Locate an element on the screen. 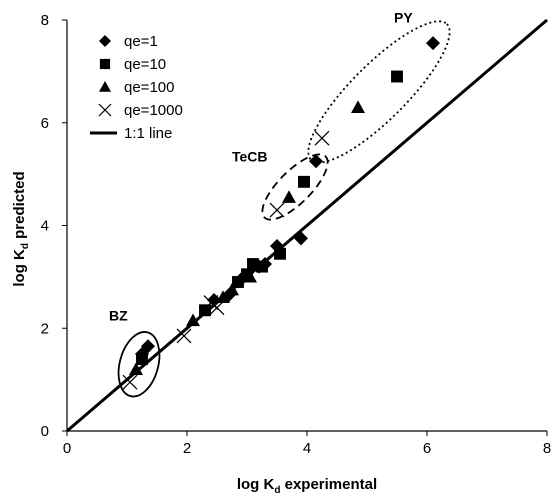  legend-label: qe=100 is located at coordinates (149, 87).